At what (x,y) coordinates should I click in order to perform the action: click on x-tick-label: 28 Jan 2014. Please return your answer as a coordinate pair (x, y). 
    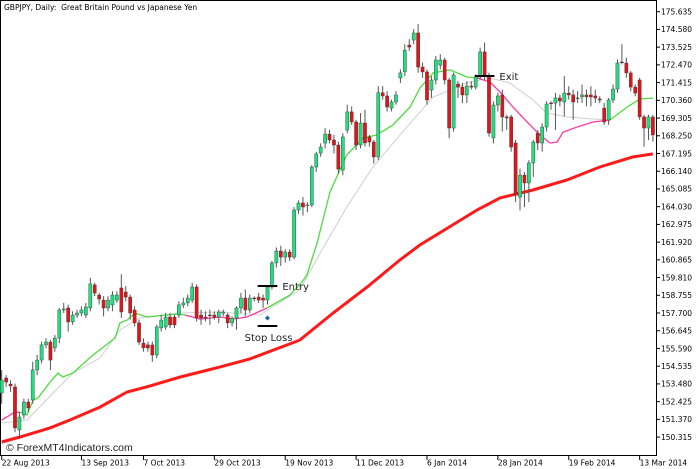
    Looking at the image, I should click on (520, 463).